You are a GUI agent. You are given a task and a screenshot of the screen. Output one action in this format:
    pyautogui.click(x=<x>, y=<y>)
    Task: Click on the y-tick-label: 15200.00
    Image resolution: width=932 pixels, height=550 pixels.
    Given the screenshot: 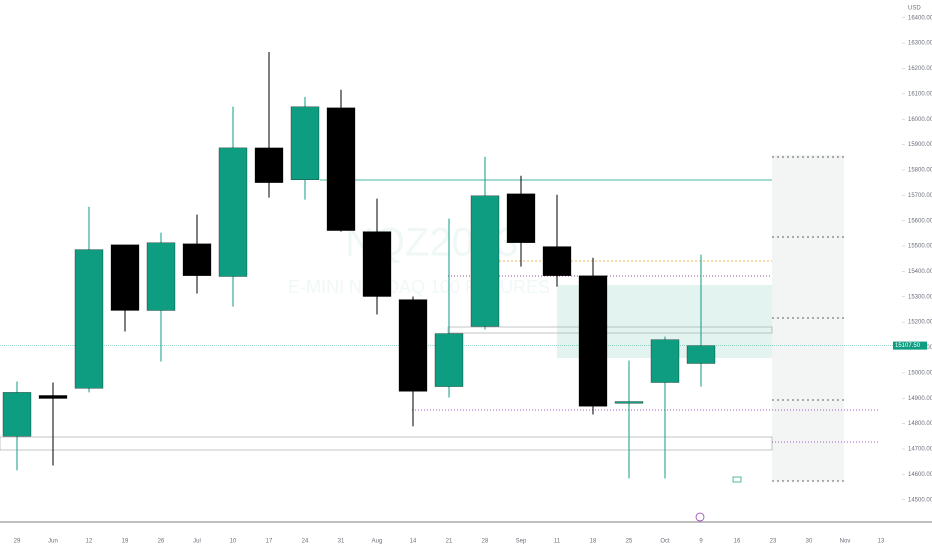 What is the action you would take?
    pyautogui.click(x=920, y=323)
    